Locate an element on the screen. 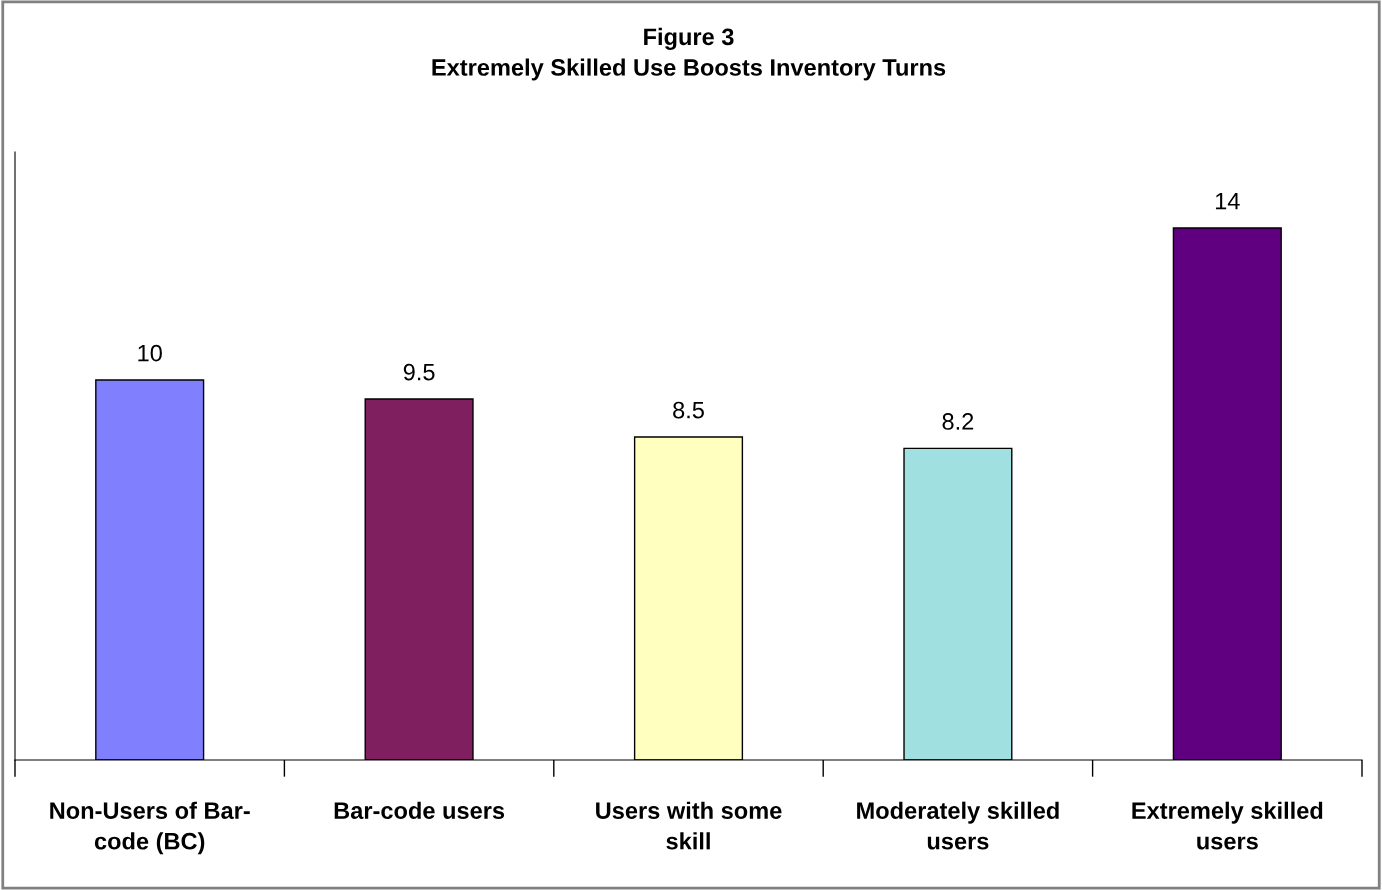 This screenshot has height=890, width=1382. x-tick-label: Users with some skill is located at coordinates (689, 825).